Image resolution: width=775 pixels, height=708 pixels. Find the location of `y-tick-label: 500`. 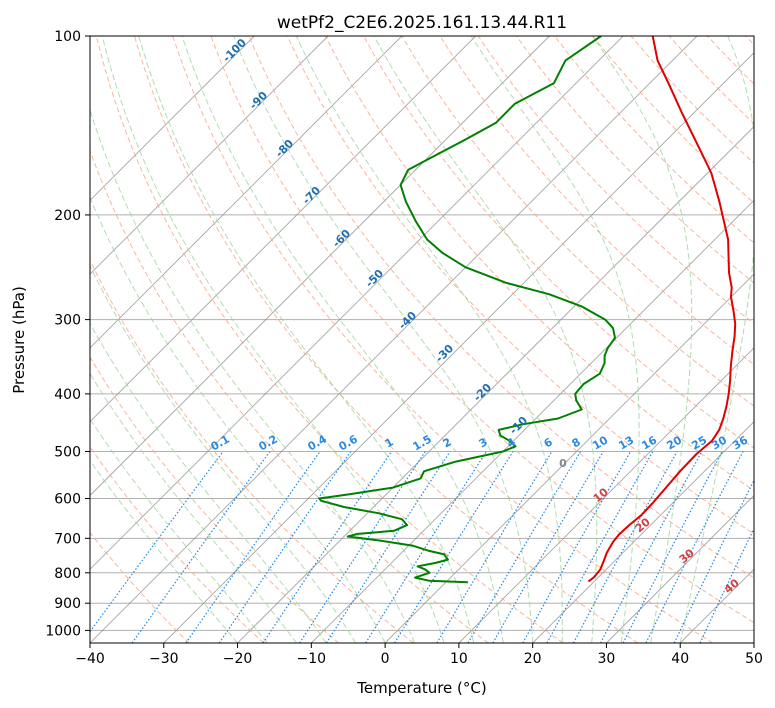

y-tick-label: 500 is located at coordinates (67, 452).